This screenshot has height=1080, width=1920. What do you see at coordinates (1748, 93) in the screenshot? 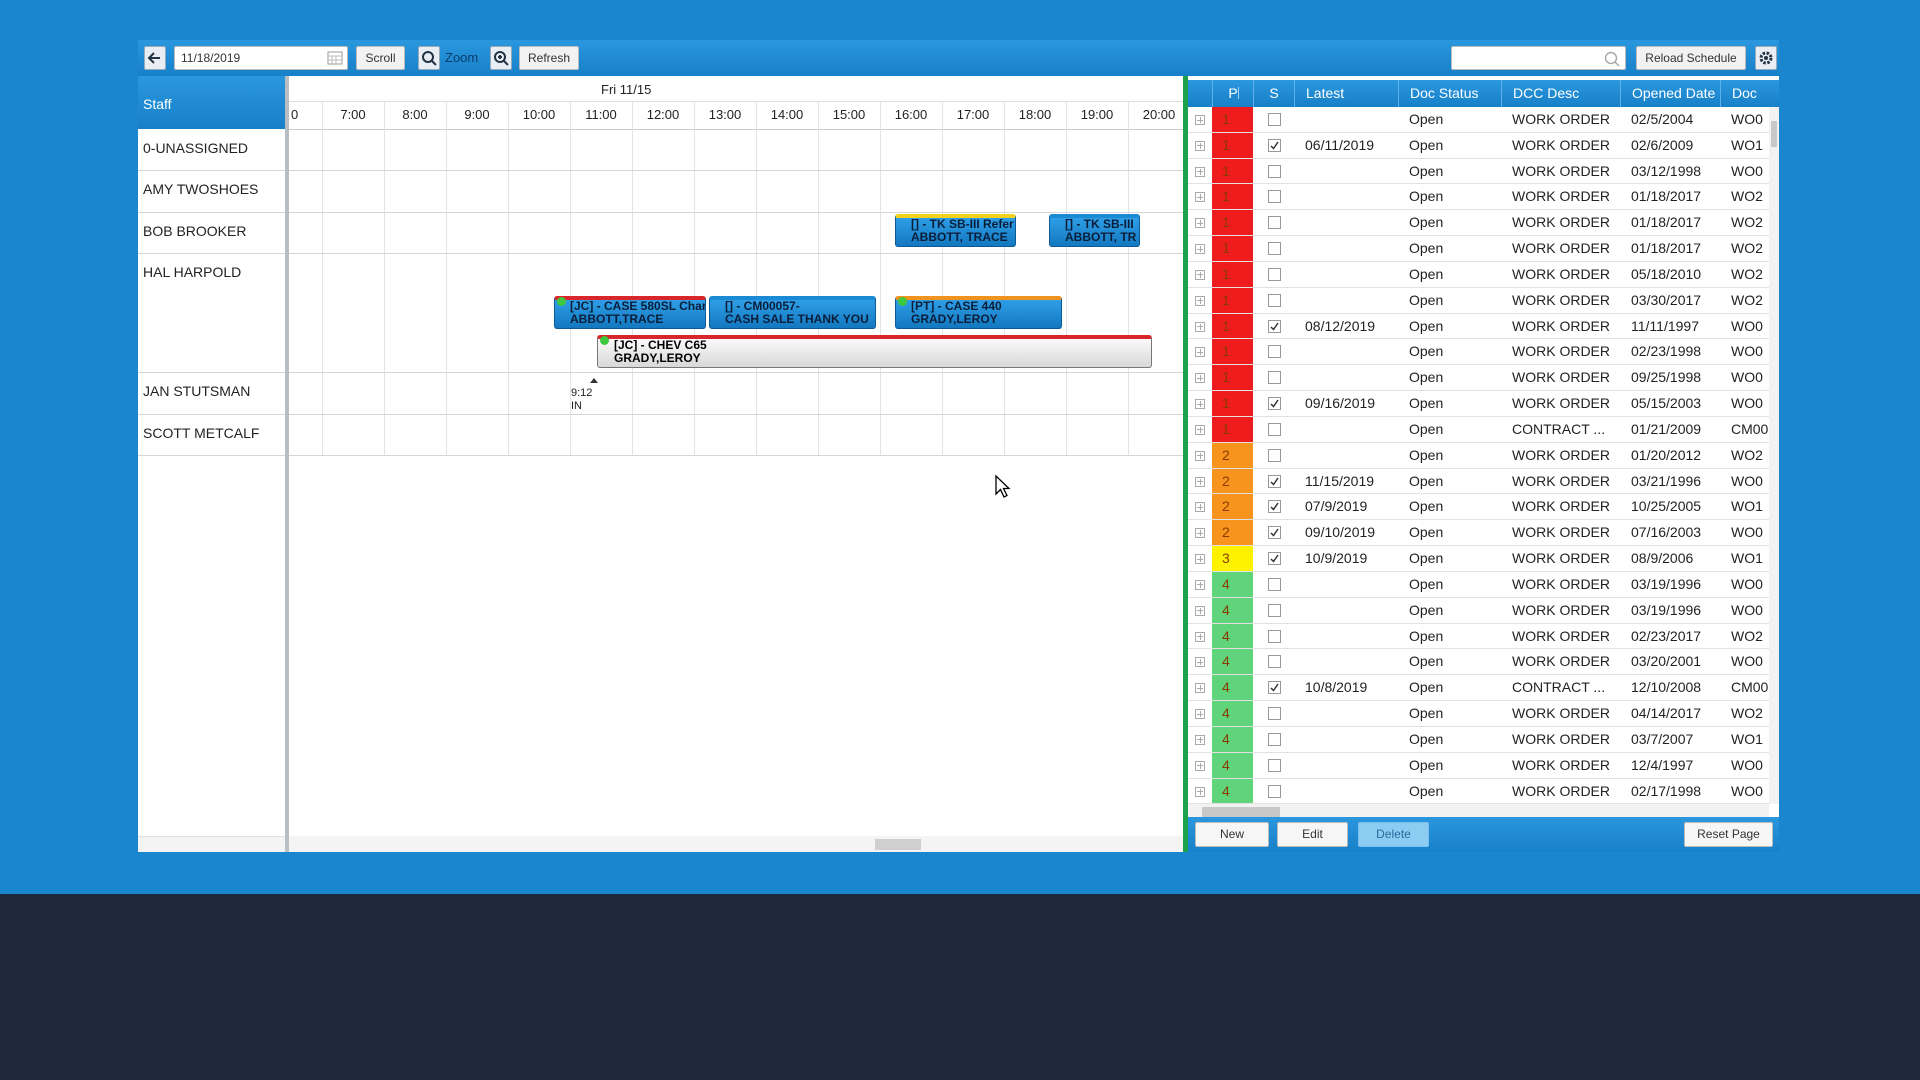
I see `column-header: Doc` at bounding box center [1748, 93].